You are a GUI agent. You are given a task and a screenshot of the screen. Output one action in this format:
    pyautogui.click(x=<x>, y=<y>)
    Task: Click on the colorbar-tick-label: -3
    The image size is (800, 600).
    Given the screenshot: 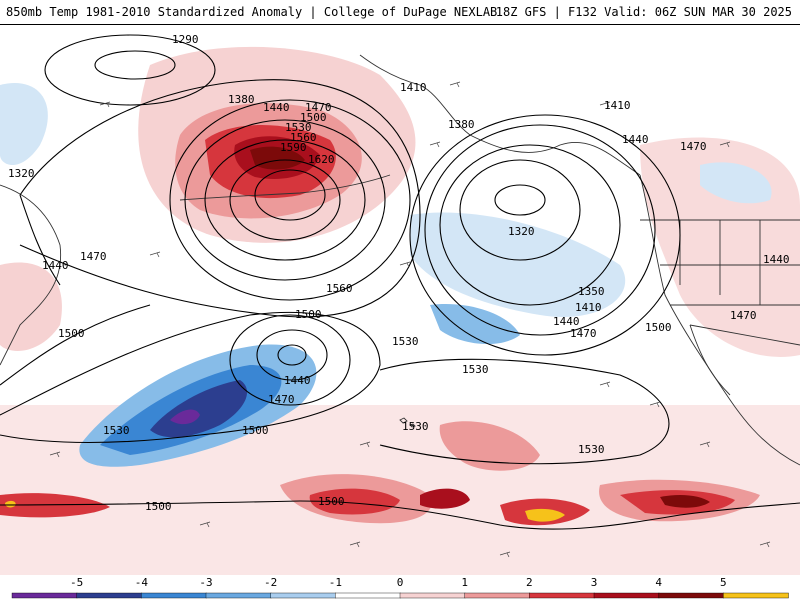 What is the action you would take?
    pyautogui.click(x=205, y=582)
    